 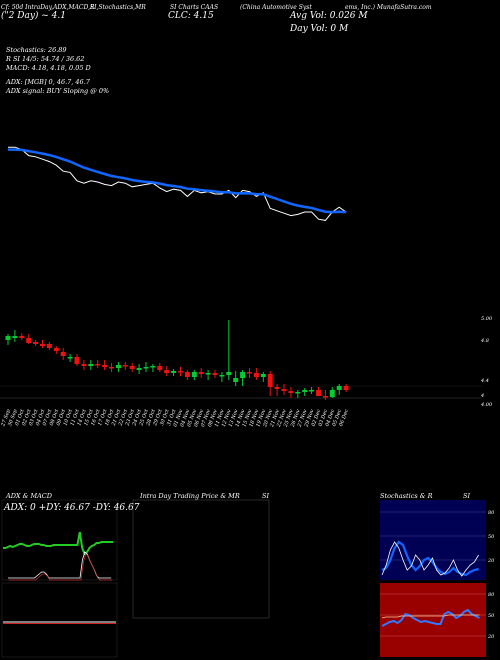 What do you see at coordinates (165, 417) in the screenshot?
I see `date-tick-label: 30 Oct` at bounding box center [165, 417].